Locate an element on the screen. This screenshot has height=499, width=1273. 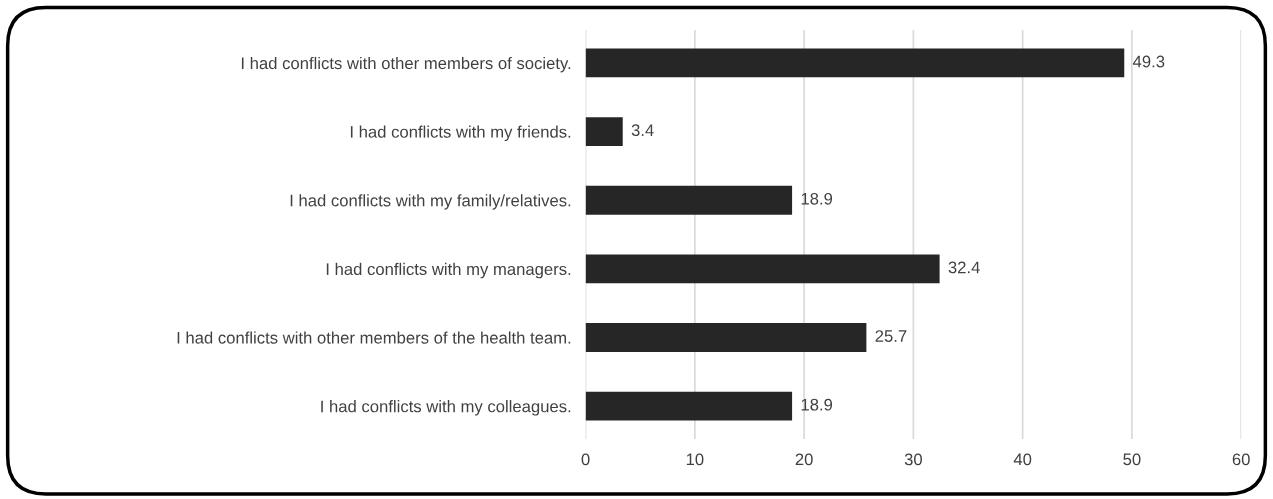
data-label: 3.4 is located at coordinates (642, 130).